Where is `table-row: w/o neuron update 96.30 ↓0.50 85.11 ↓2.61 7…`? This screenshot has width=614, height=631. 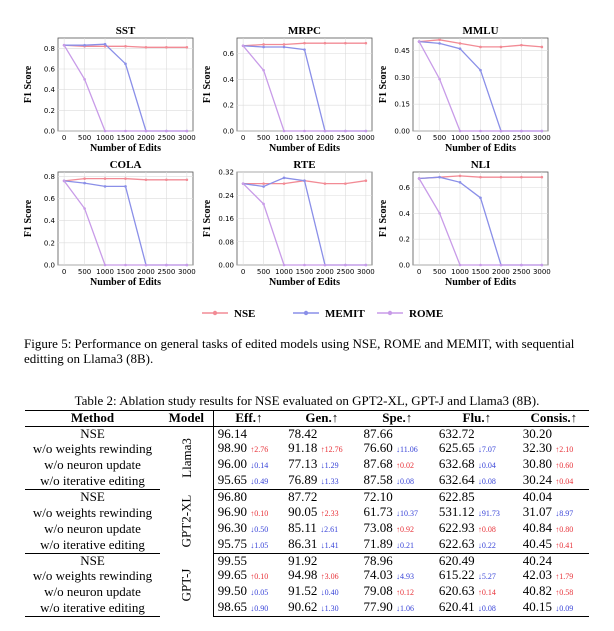
table-row: w/o neuron update 96.30 ↓0.50 85.11 ↓2.61 7… is located at coordinates (307, 528).